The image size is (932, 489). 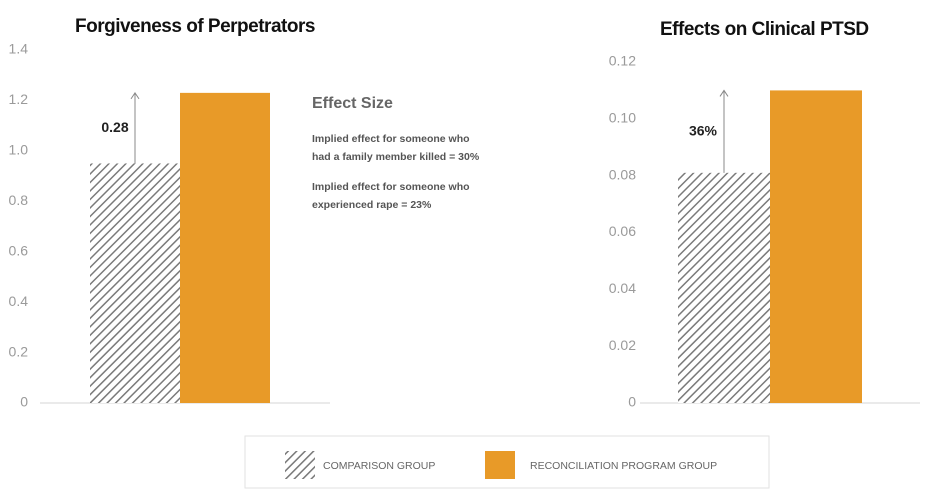 I want to click on y-tick-label: 1.2, so click(x=19, y=99).